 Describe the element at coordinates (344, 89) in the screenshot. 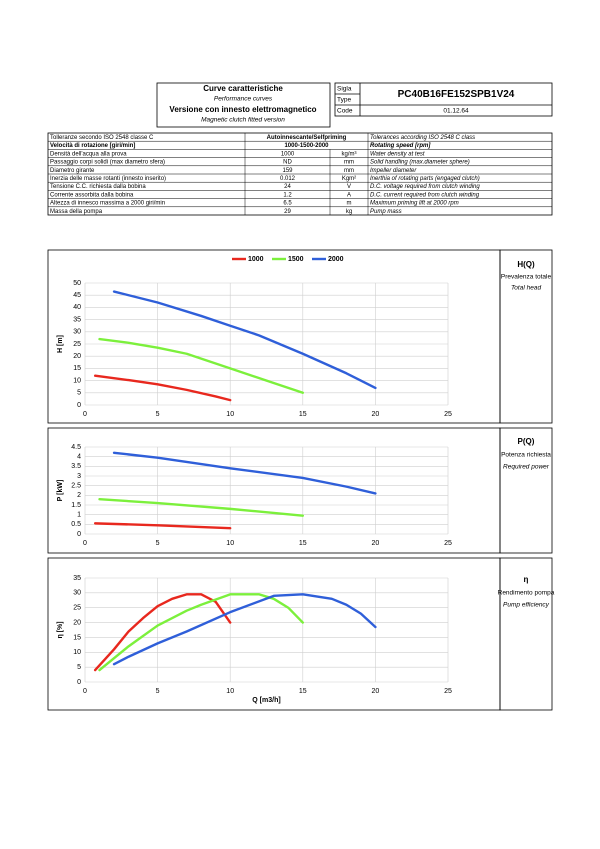

I see `label: Sigla` at that location.